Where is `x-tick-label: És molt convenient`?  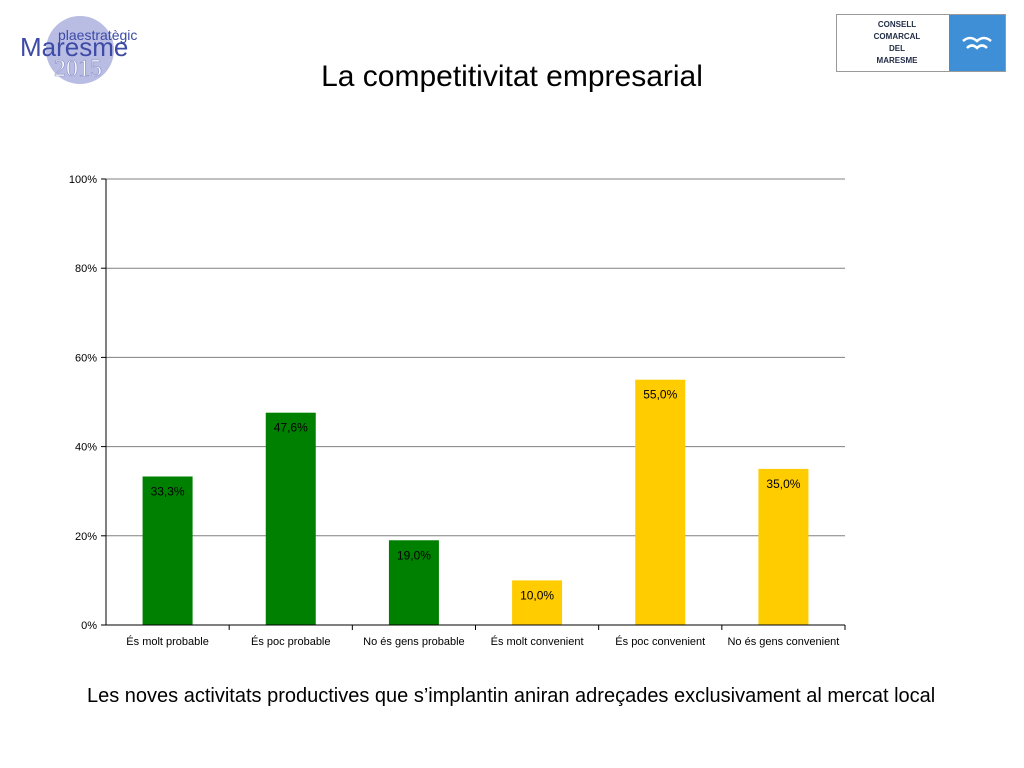 x-tick-label: És molt convenient is located at coordinates (537, 641).